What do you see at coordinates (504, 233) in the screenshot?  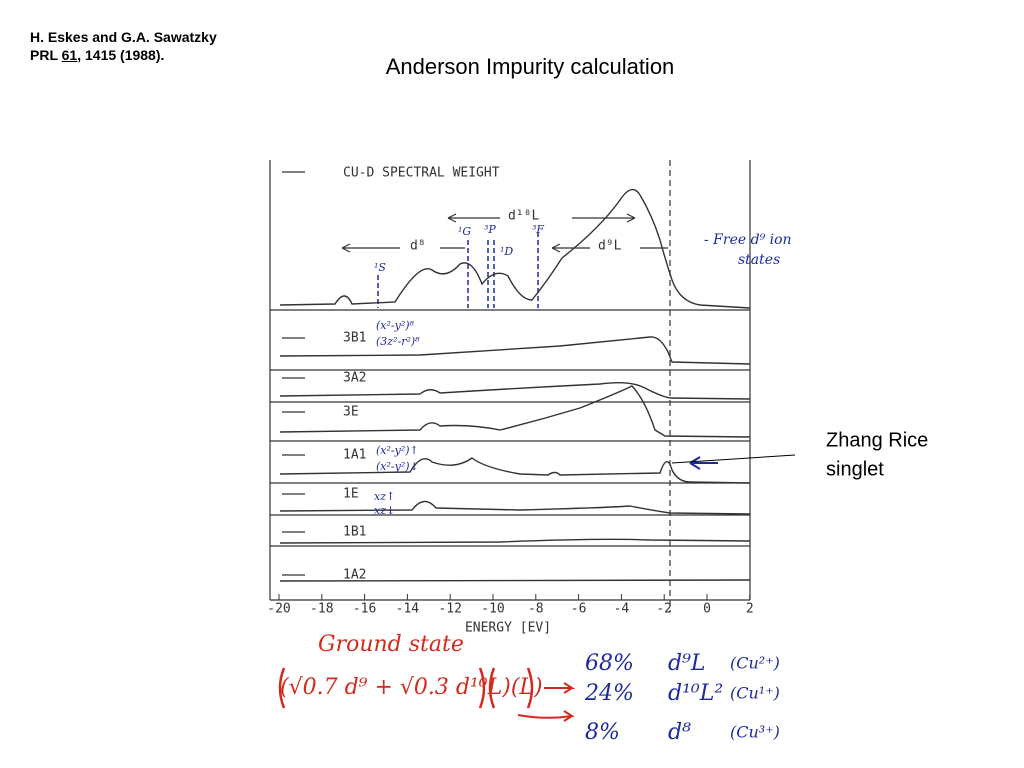 I see `range-arrows` at bounding box center [504, 233].